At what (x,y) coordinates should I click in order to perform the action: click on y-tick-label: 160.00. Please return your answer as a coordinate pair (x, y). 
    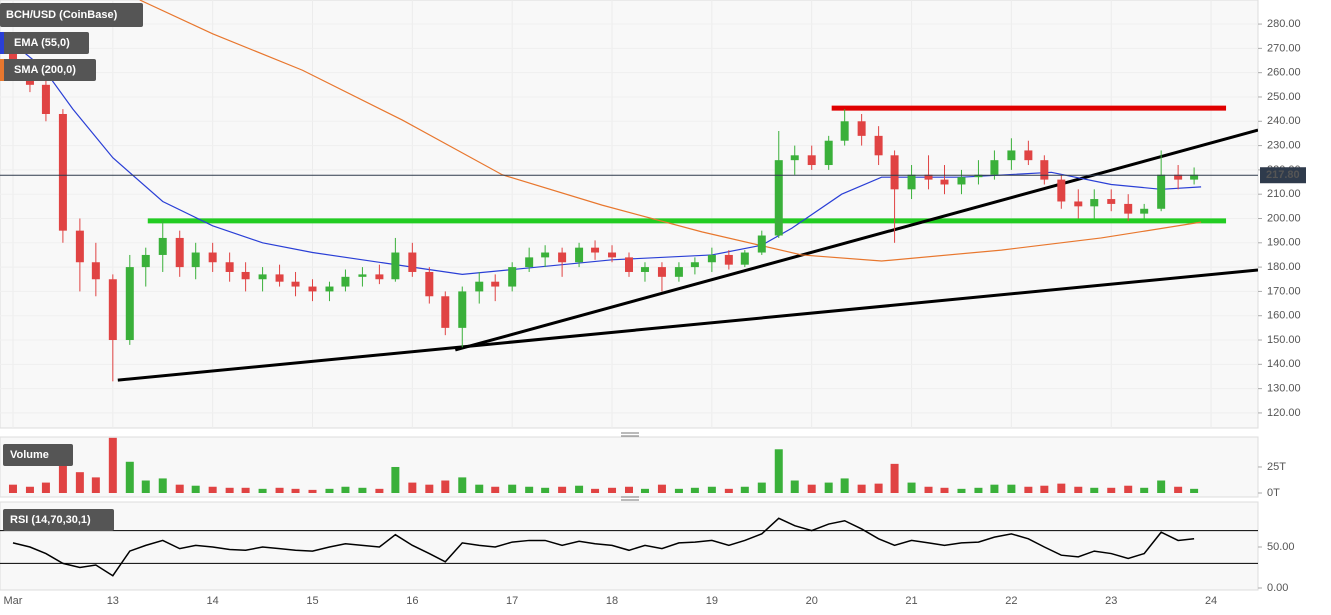
    Looking at the image, I should click on (1284, 316).